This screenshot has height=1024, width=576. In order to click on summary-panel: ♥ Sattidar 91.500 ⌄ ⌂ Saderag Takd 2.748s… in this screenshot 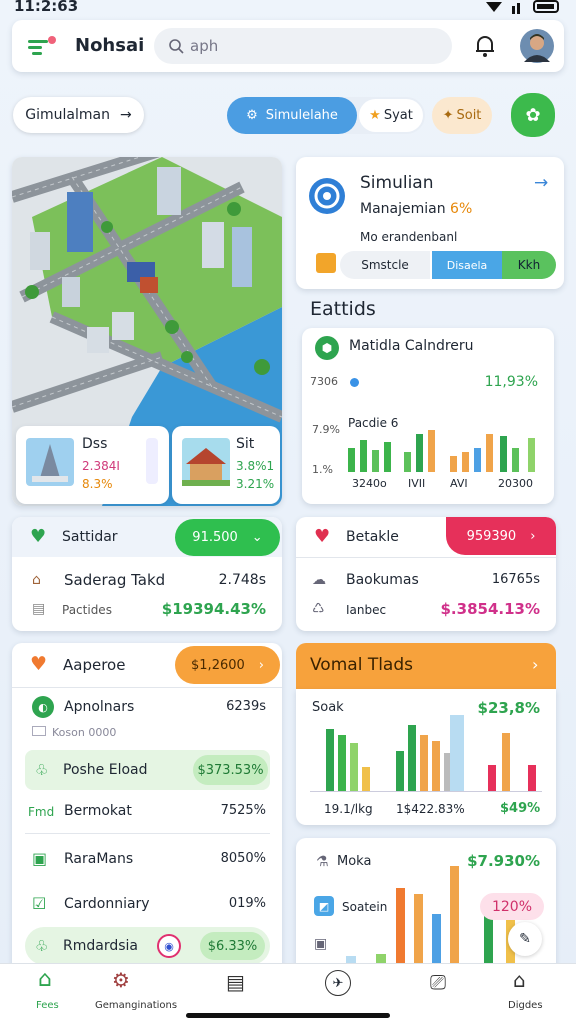, I will do `click(147, 574)`.